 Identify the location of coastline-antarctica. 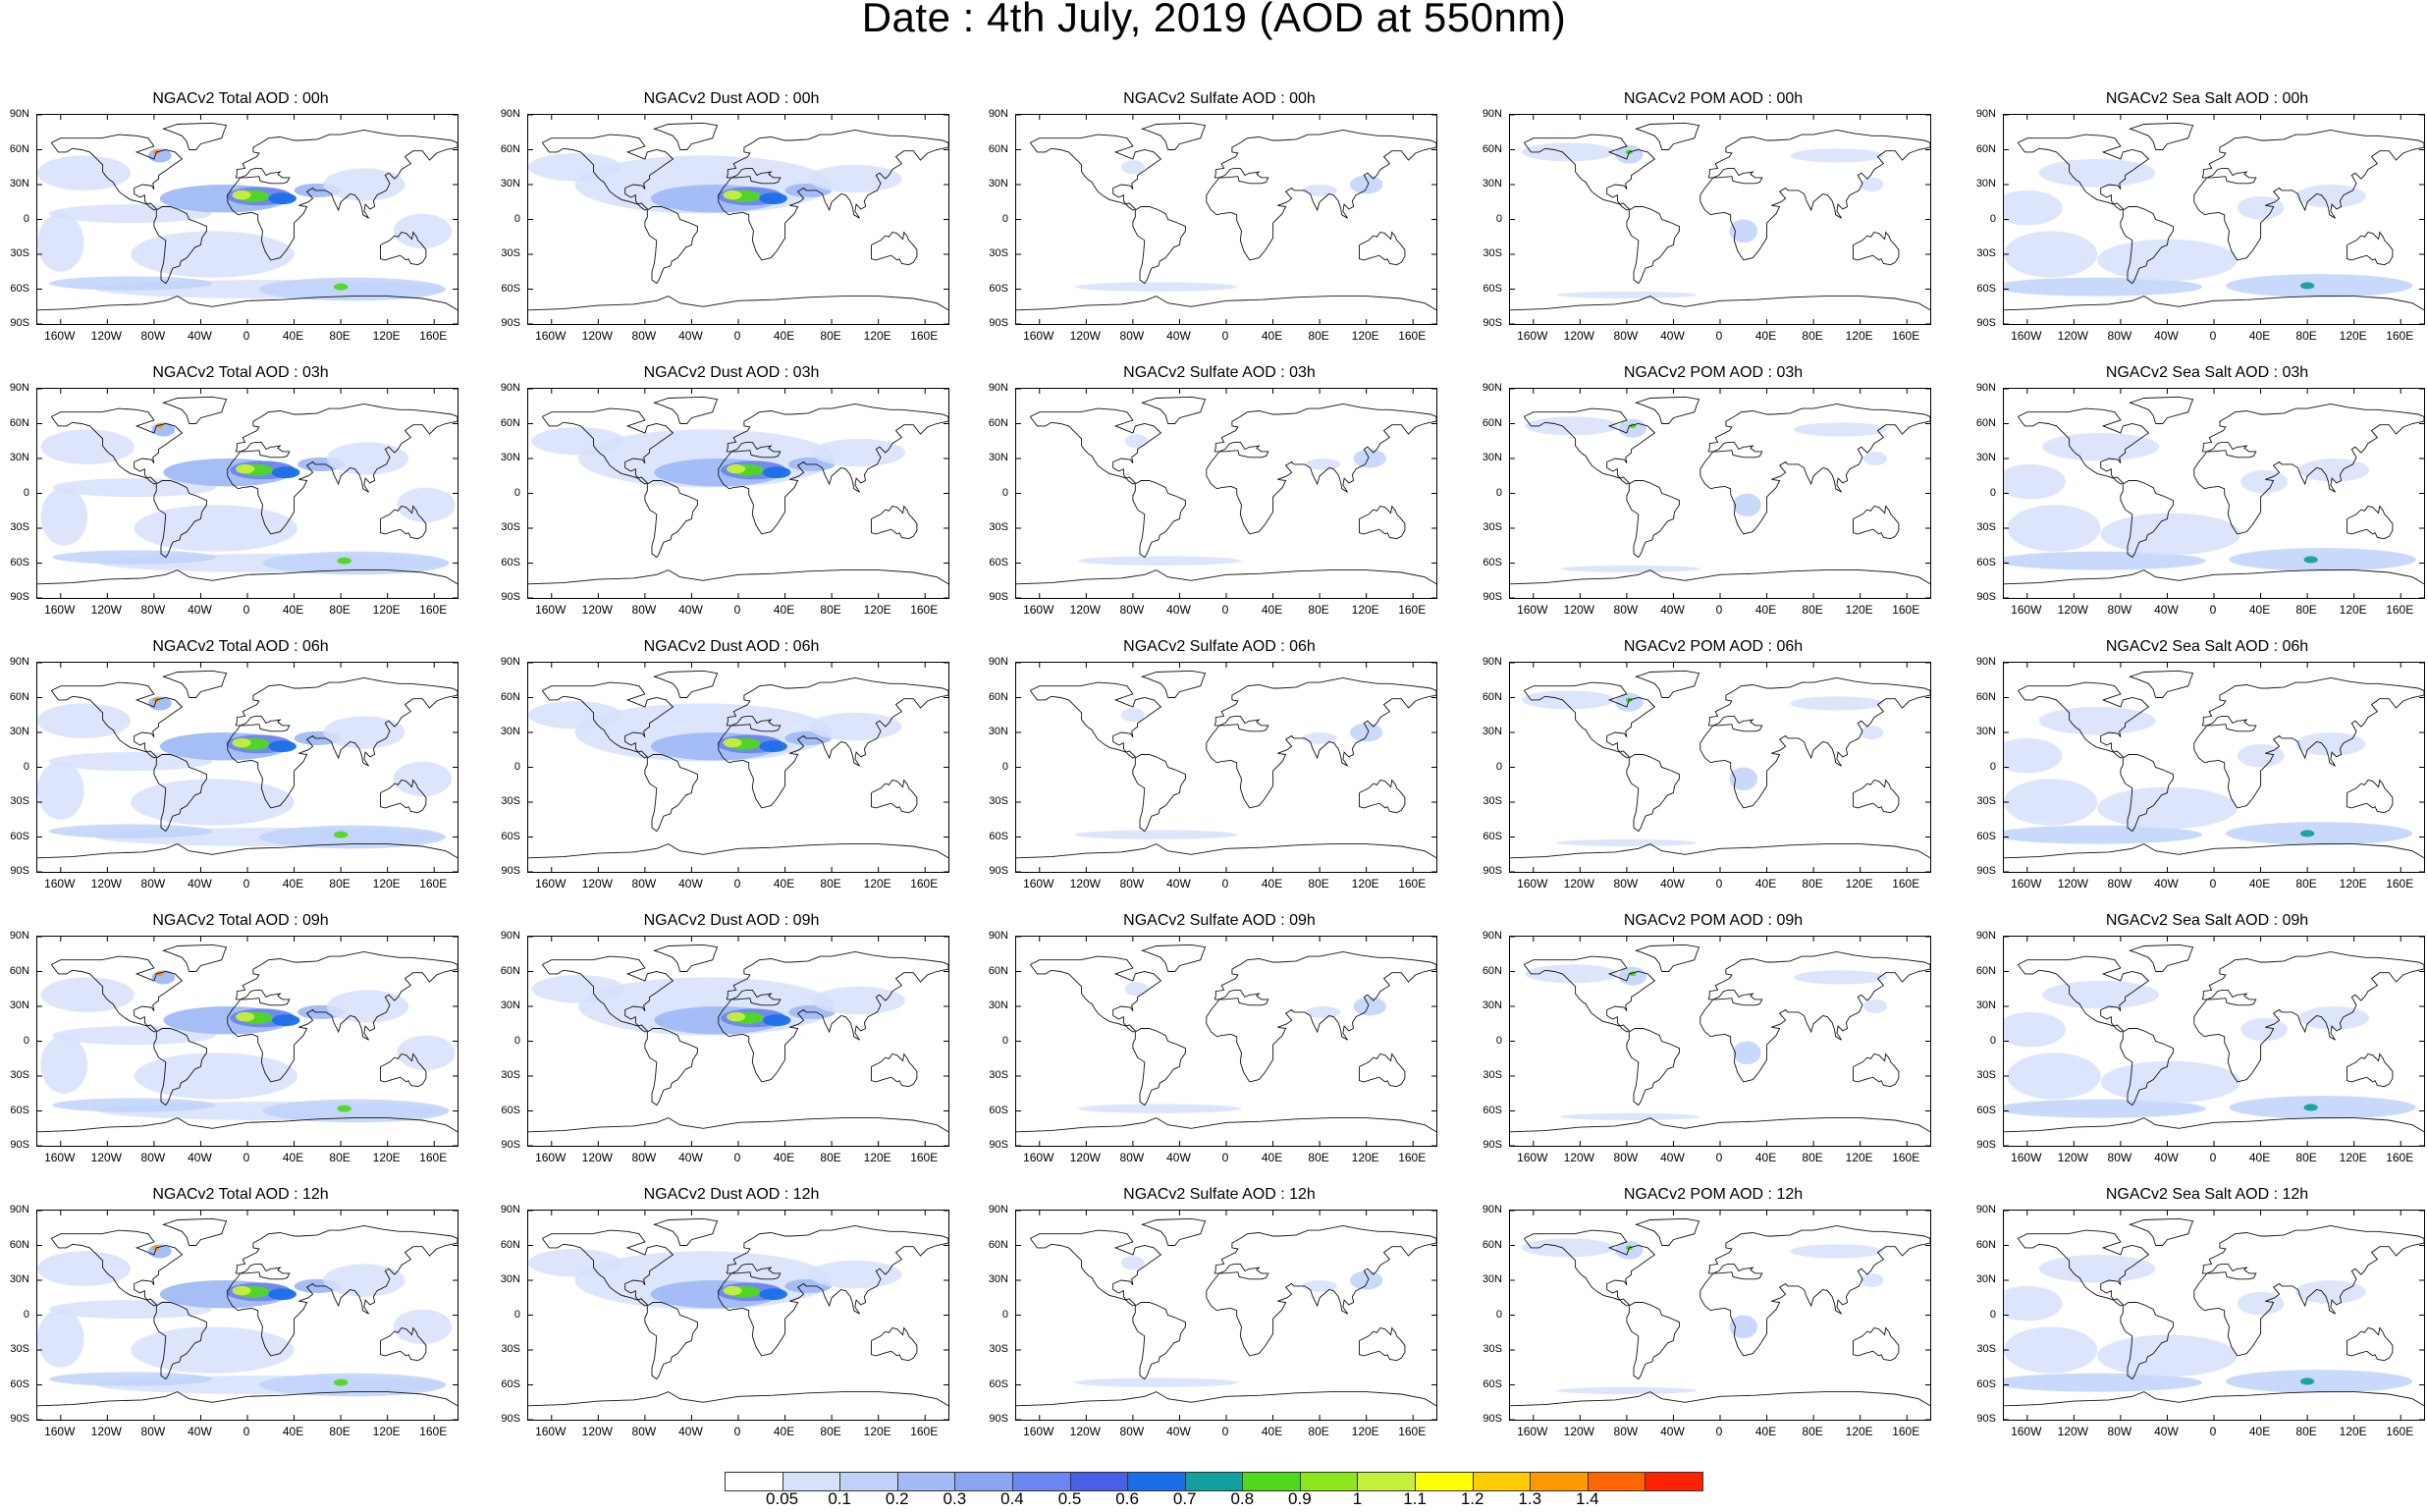
(738, 851).